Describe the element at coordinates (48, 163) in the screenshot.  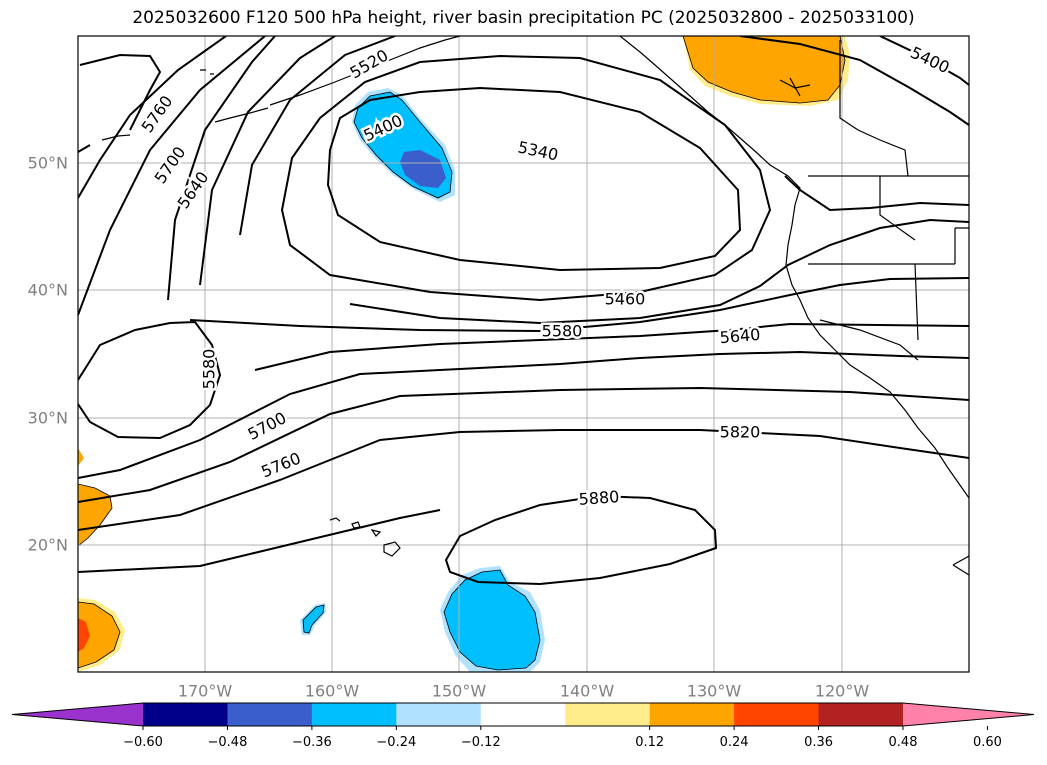
I see `lat-label-50n: 50°N` at that location.